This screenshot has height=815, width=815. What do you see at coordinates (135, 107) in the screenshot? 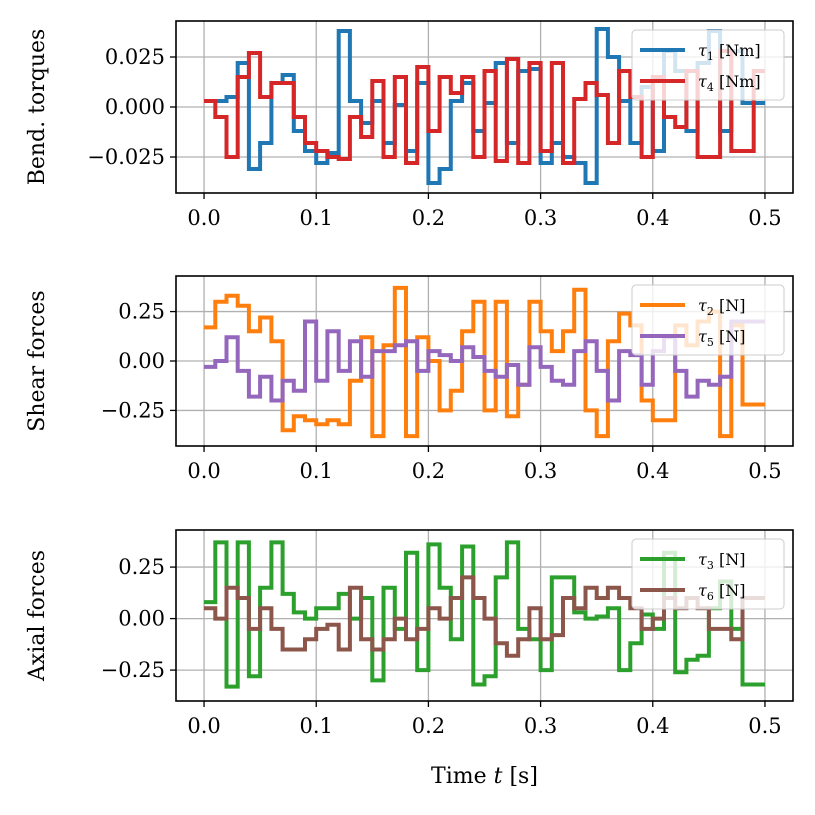
I see `y-tick-label: 0.000` at bounding box center [135, 107].